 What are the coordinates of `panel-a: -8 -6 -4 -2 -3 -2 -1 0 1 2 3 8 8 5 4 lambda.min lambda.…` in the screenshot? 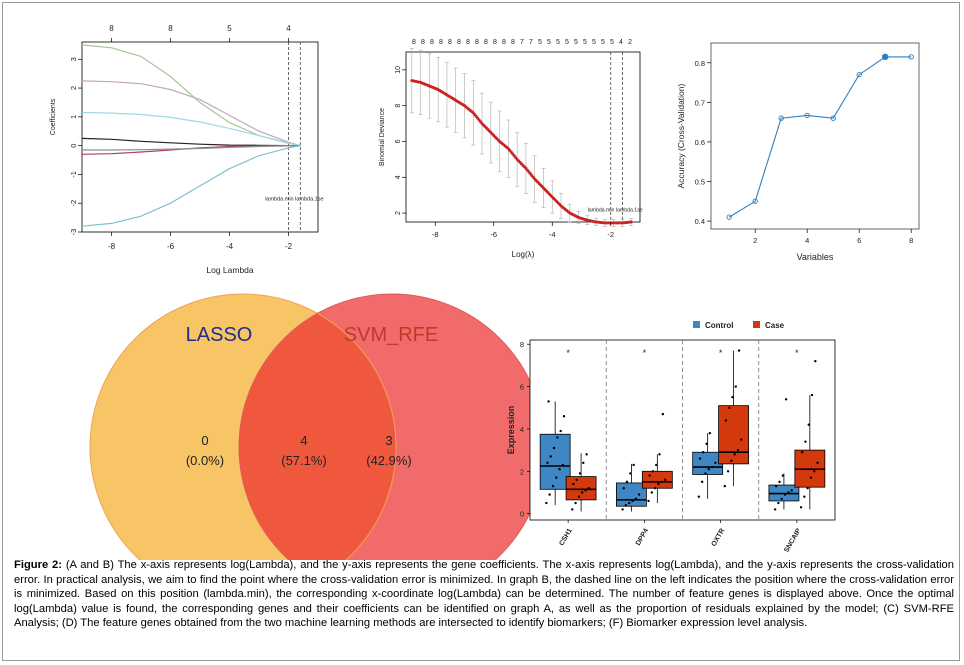 It's located at (187, 149).